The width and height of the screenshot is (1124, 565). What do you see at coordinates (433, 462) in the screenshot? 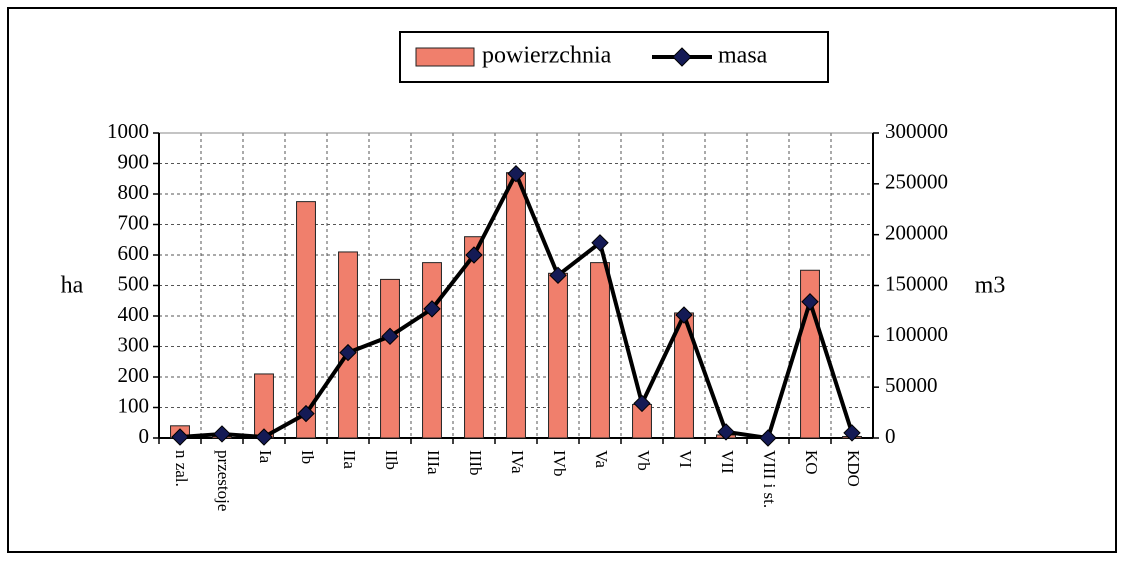
I see `x-tick-label: IIIa` at bounding box center [433, 462].